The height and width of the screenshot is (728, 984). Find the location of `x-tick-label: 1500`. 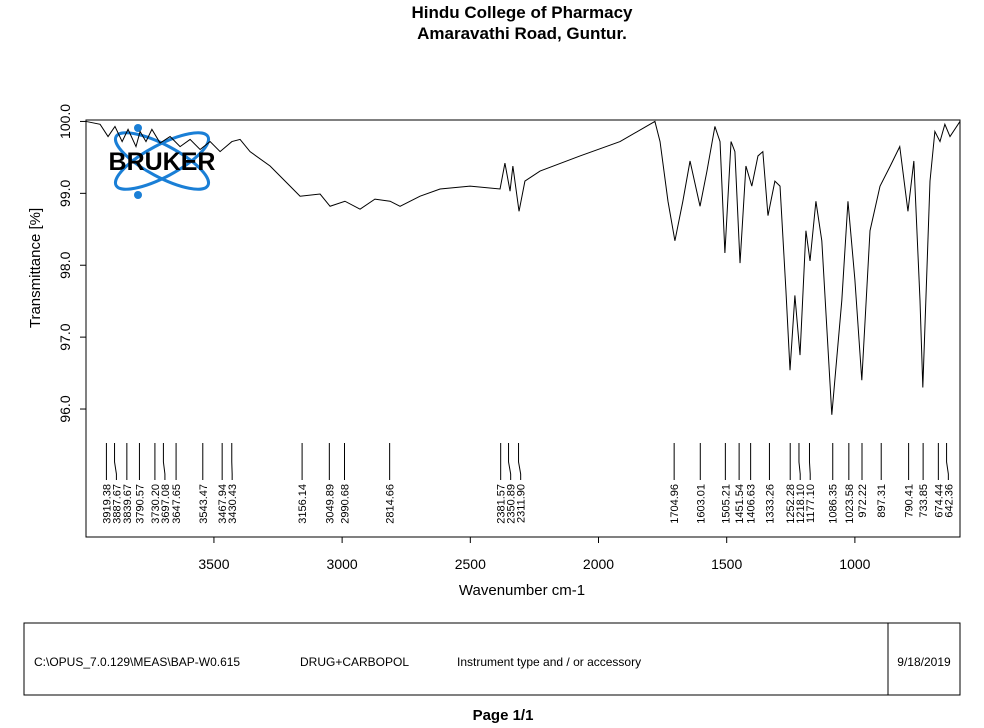

x-tick-label: 1500 is located at coordinates (726, 564).